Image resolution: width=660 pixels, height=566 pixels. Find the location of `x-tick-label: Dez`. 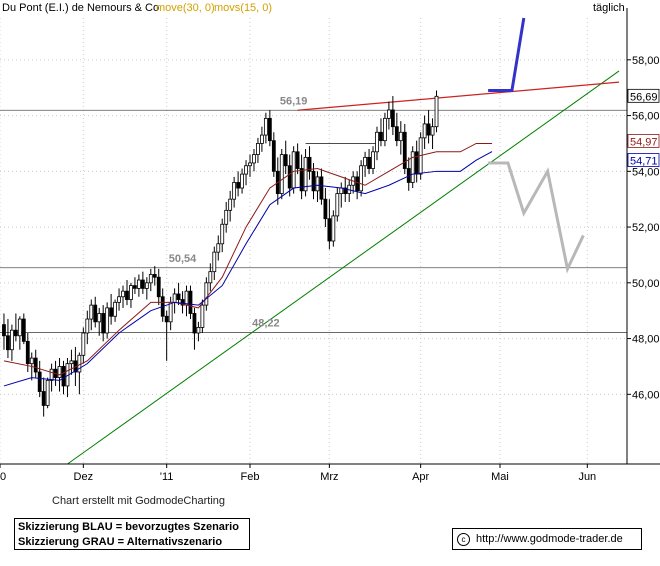

x-tick-label: Dez is located at coordinates (84, 477).